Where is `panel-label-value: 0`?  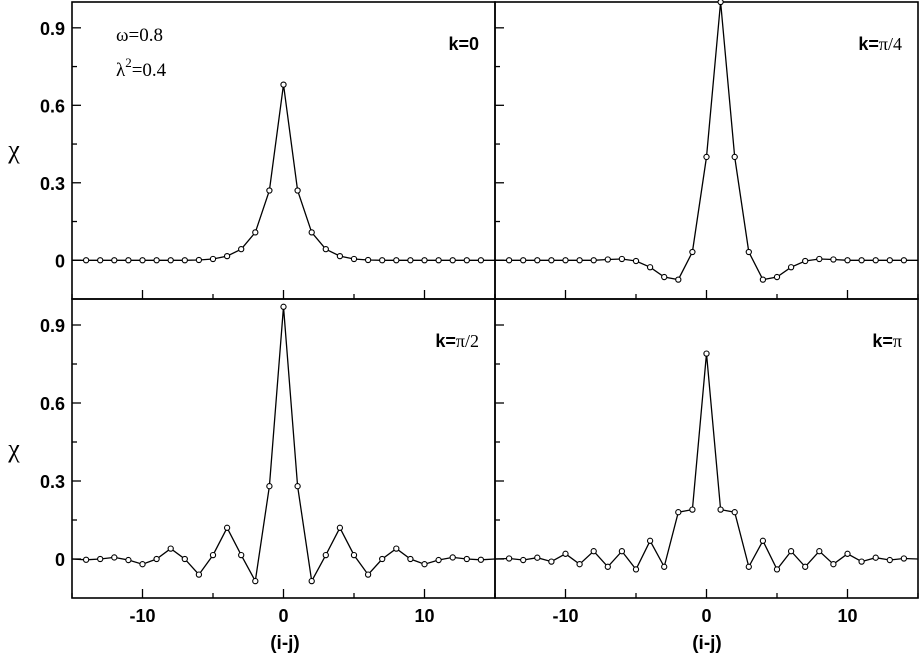
panel-label-value: 0 is located at coordinates (474, 44).